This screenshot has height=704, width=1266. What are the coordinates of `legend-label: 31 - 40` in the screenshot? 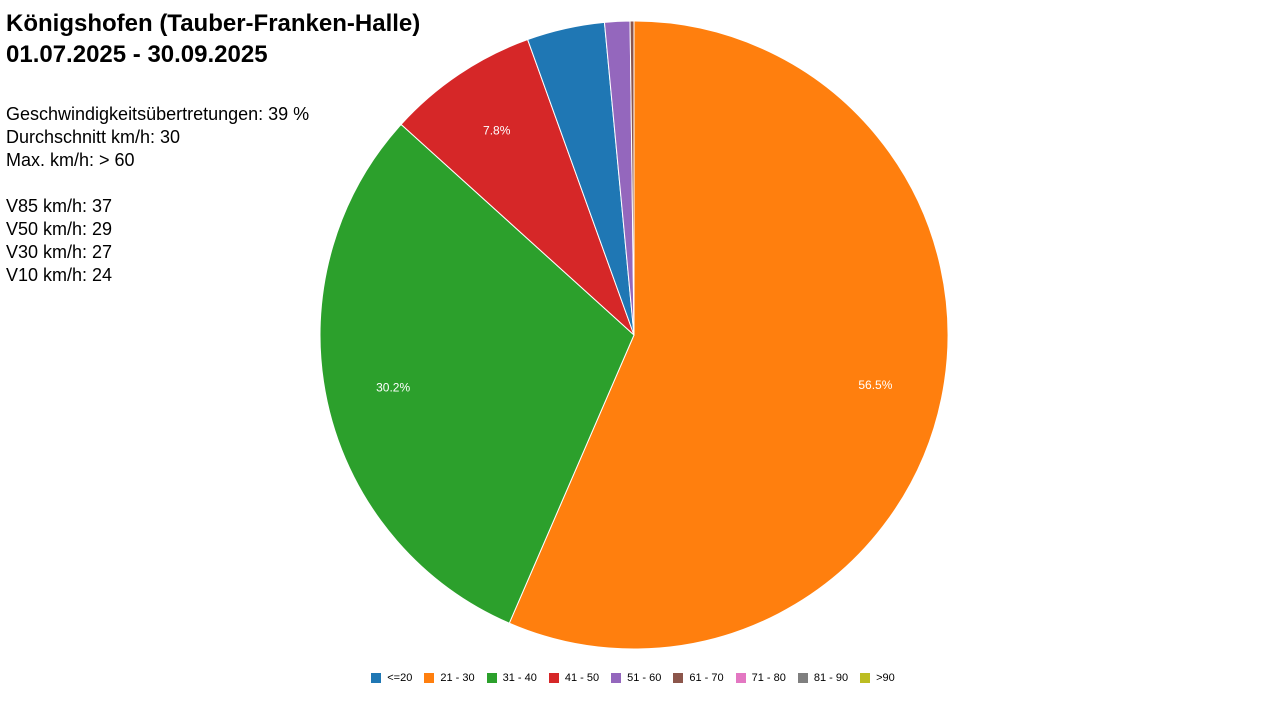 It's located at (519, 678).